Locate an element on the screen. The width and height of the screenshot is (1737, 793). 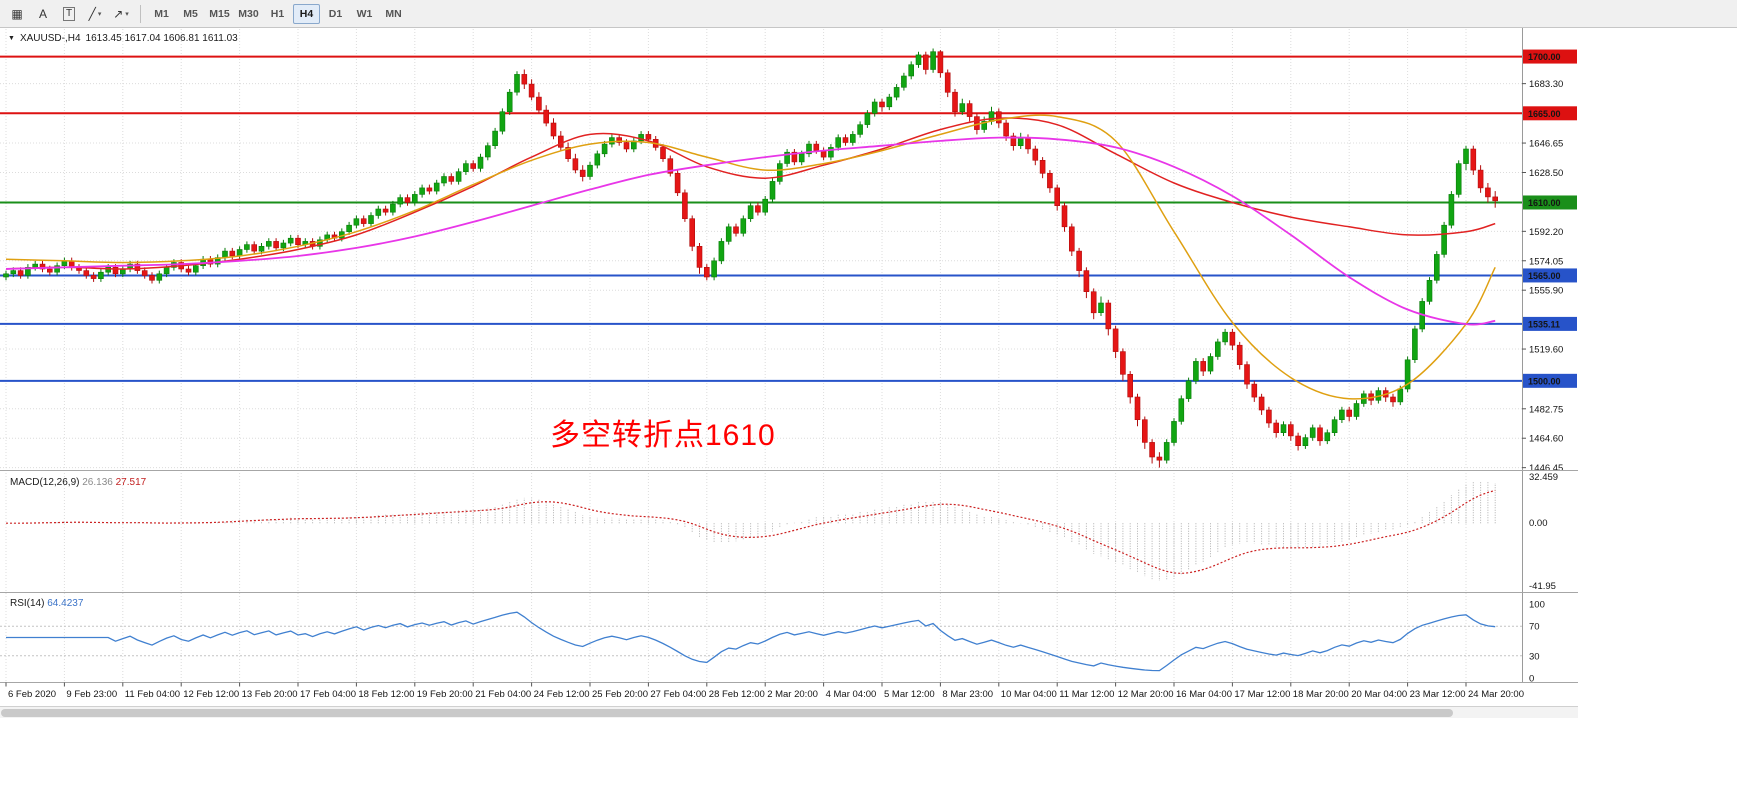
time-axis-label: 10 Mar 04:00 is located at coordinates (1029, 694).